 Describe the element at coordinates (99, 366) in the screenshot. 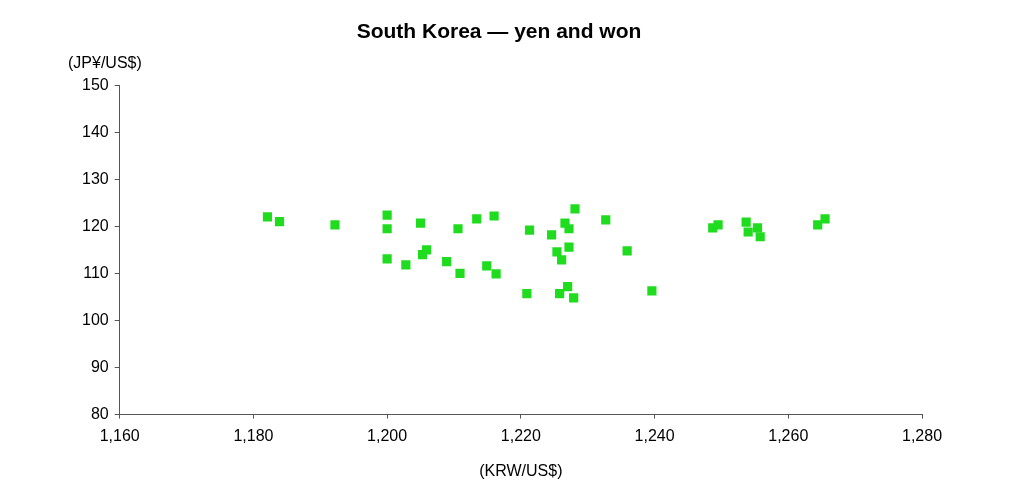

I see `y-tick-label: 90` at that location.